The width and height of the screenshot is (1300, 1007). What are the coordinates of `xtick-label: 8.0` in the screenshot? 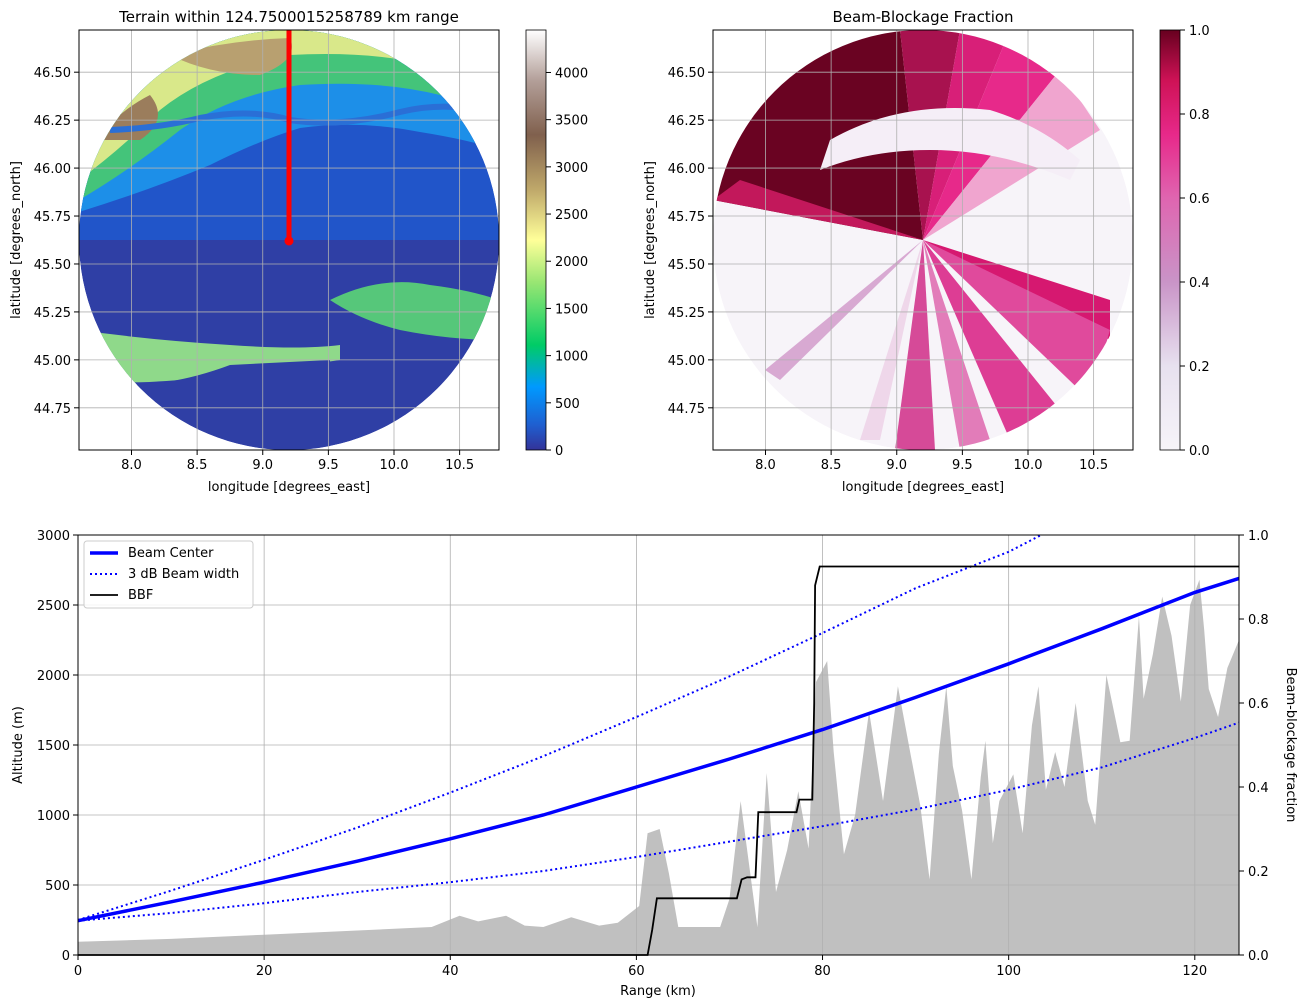 It's located at (131, 465).